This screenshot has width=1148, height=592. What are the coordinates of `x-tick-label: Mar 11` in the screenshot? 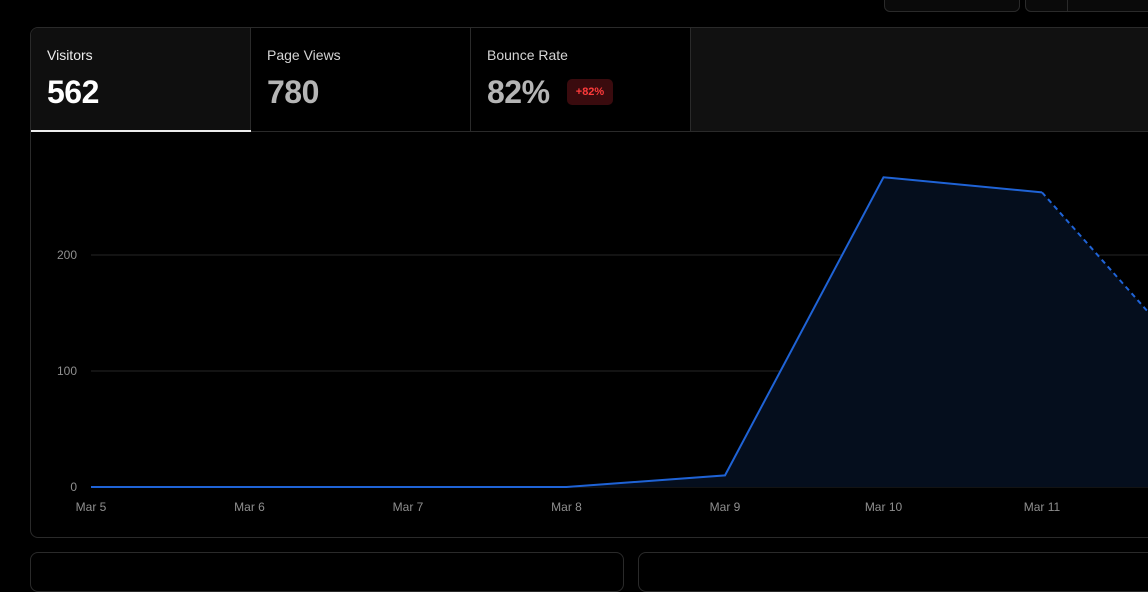 It's located at (1042, 507).